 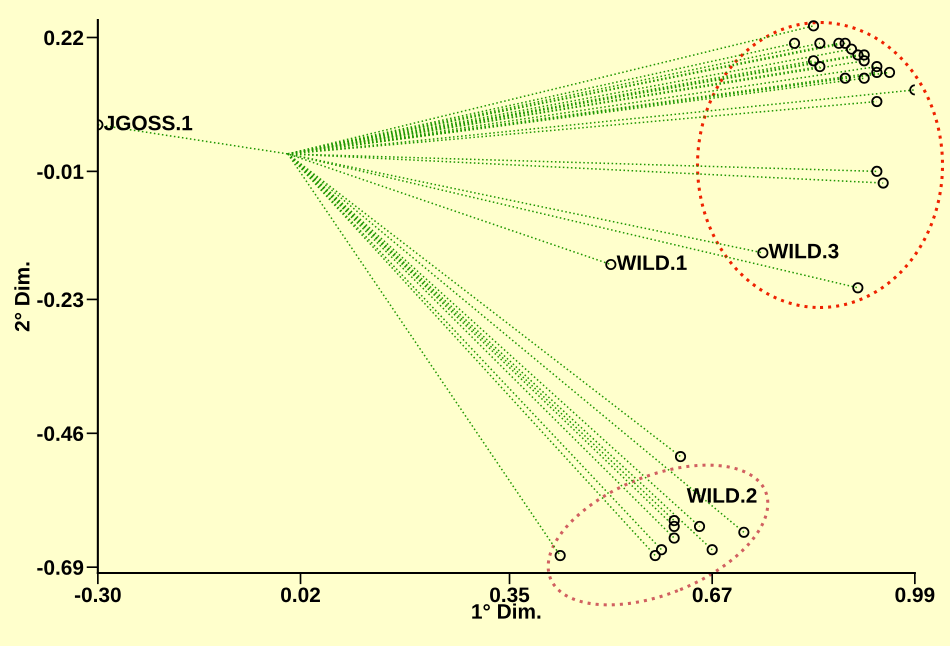 What do you see at coordinates (712, 594) in the screenshot?
I see `x-tick-label: 0.67` at bounding box center [712, 594].